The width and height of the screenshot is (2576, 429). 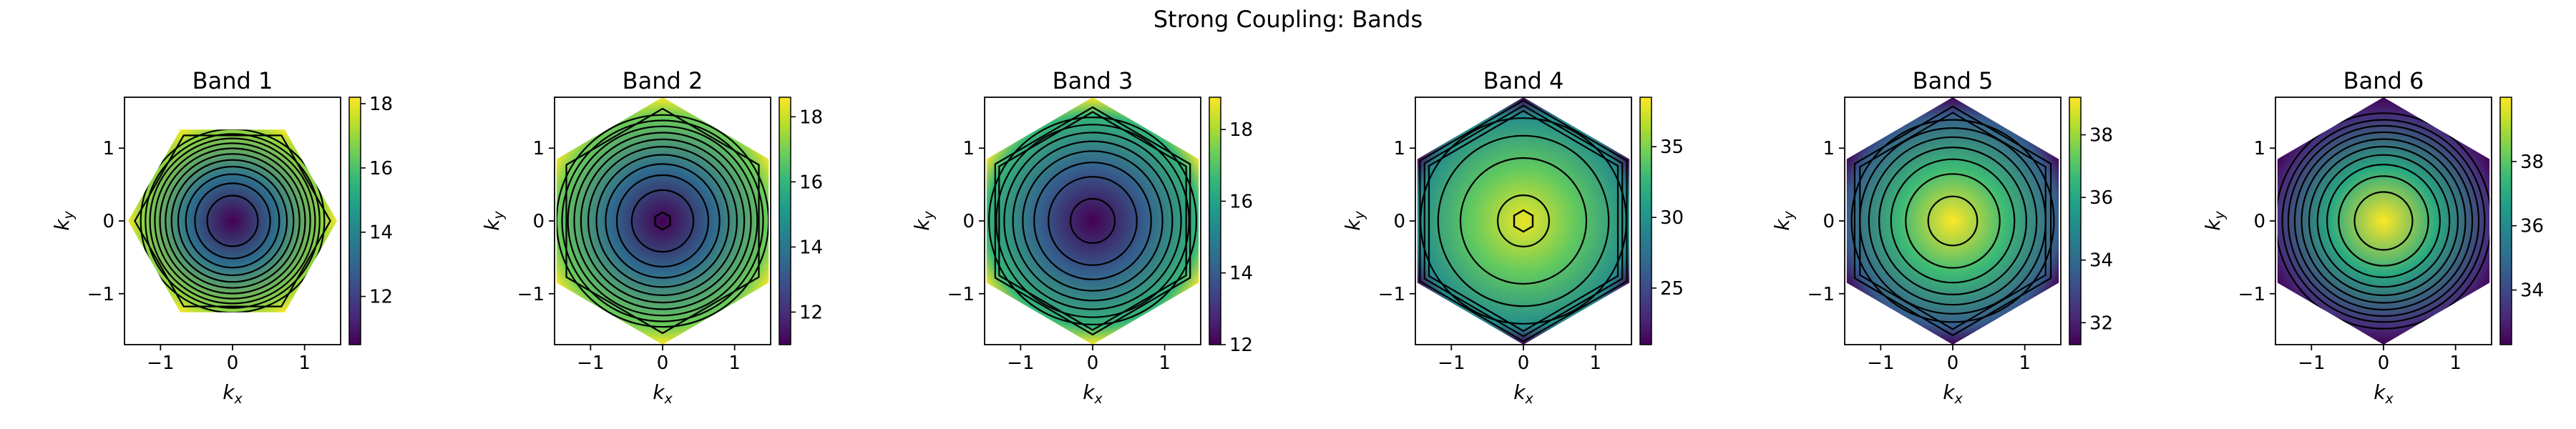 I want to click on panel-title: Band 6, so click(x=2383, y=80).